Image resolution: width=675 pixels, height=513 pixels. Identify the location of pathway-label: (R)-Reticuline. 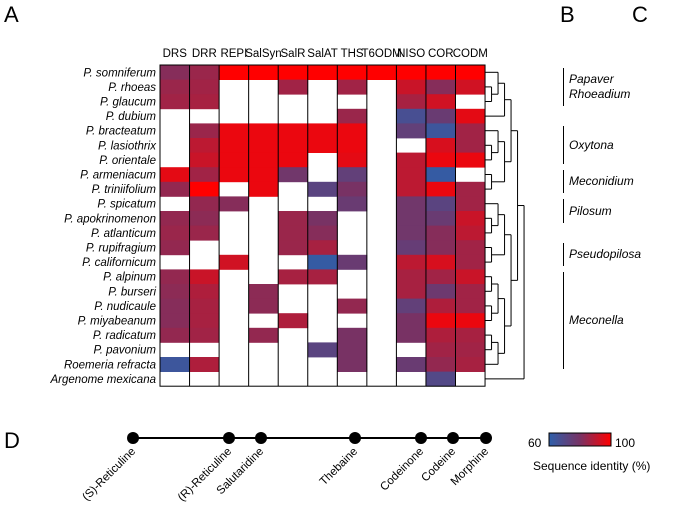
(205, 475).